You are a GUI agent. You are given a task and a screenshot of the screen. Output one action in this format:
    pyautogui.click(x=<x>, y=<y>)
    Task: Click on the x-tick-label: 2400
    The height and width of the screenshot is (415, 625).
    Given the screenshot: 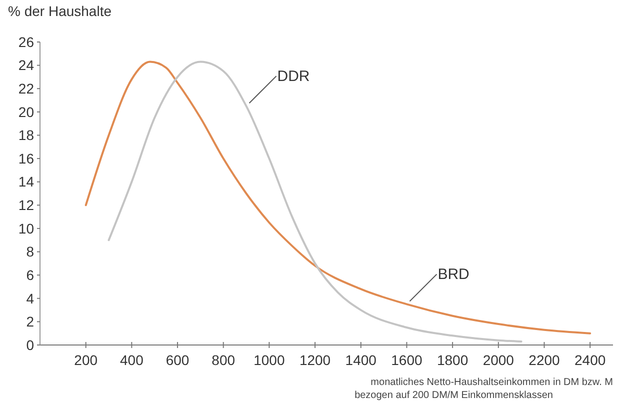 What is the action you would take?
    pyautogui.click(x=590, y=360)
    